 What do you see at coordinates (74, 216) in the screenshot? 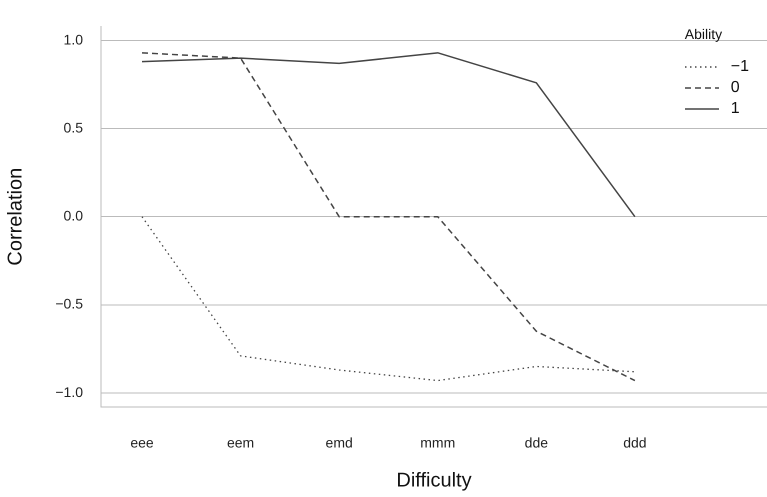
I see `y-tick-label: 0.0` at bounding box center [74, 216].